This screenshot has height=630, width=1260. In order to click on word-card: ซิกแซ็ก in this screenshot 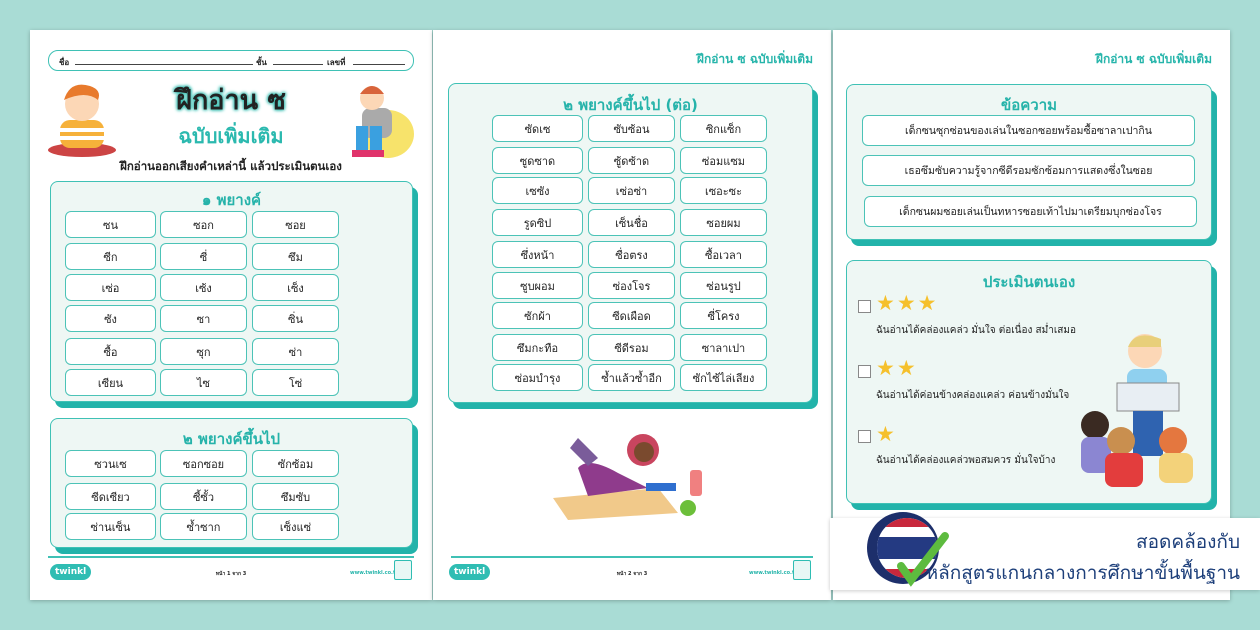, I will do `click(723, 128)`.